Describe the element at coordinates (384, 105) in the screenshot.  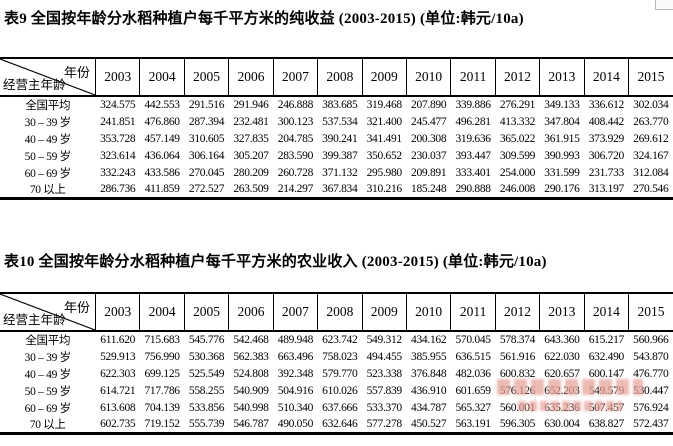
I see `value-cell: 319.468` at that location.